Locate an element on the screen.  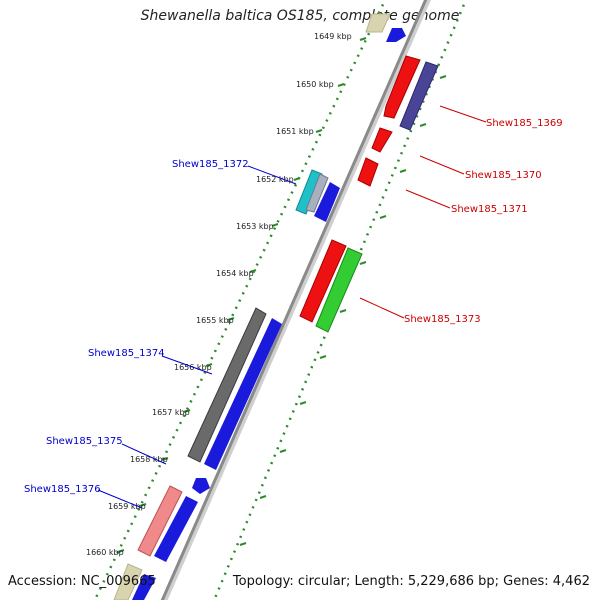
gene-label-1371: Shew185_1371 is located at coordinates (489, 209).